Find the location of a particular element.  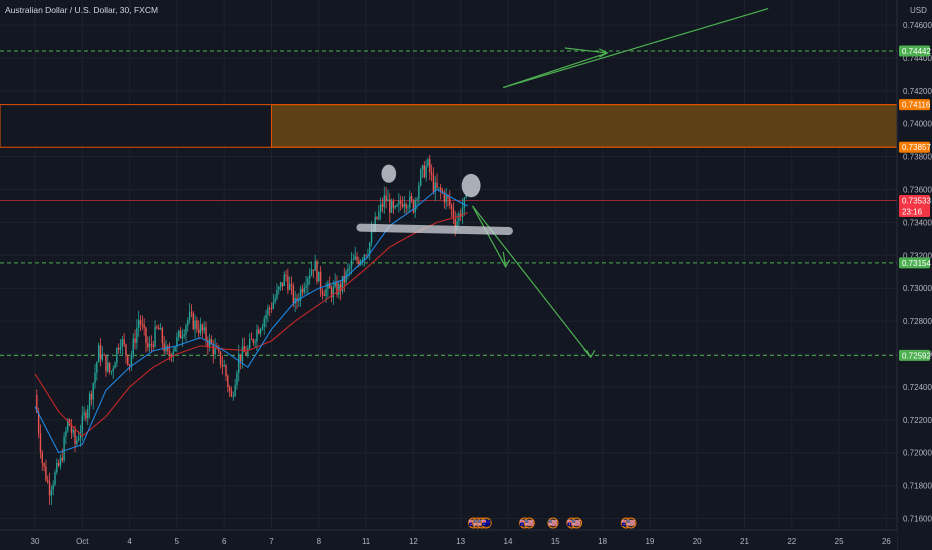

event-badge-label: 🇺🇸 is located at coordinates (577, 523).